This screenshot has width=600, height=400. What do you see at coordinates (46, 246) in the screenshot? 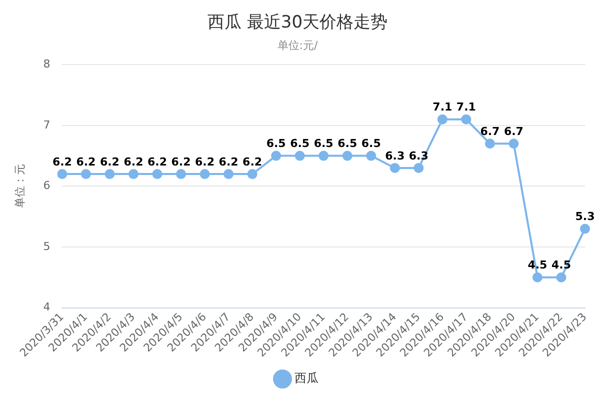
I see `y-tick-label: 5` at bounding box center [46, 246].